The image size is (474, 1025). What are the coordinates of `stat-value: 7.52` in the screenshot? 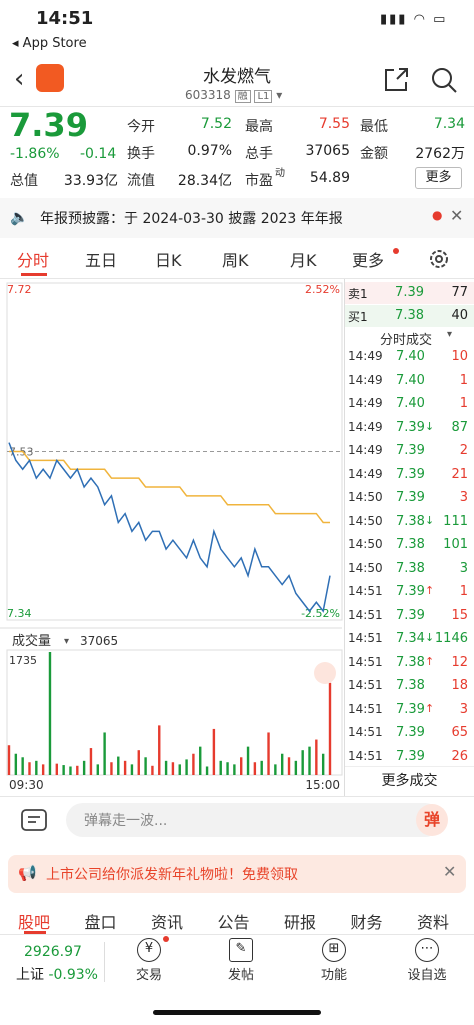 It's located at (216, 124).